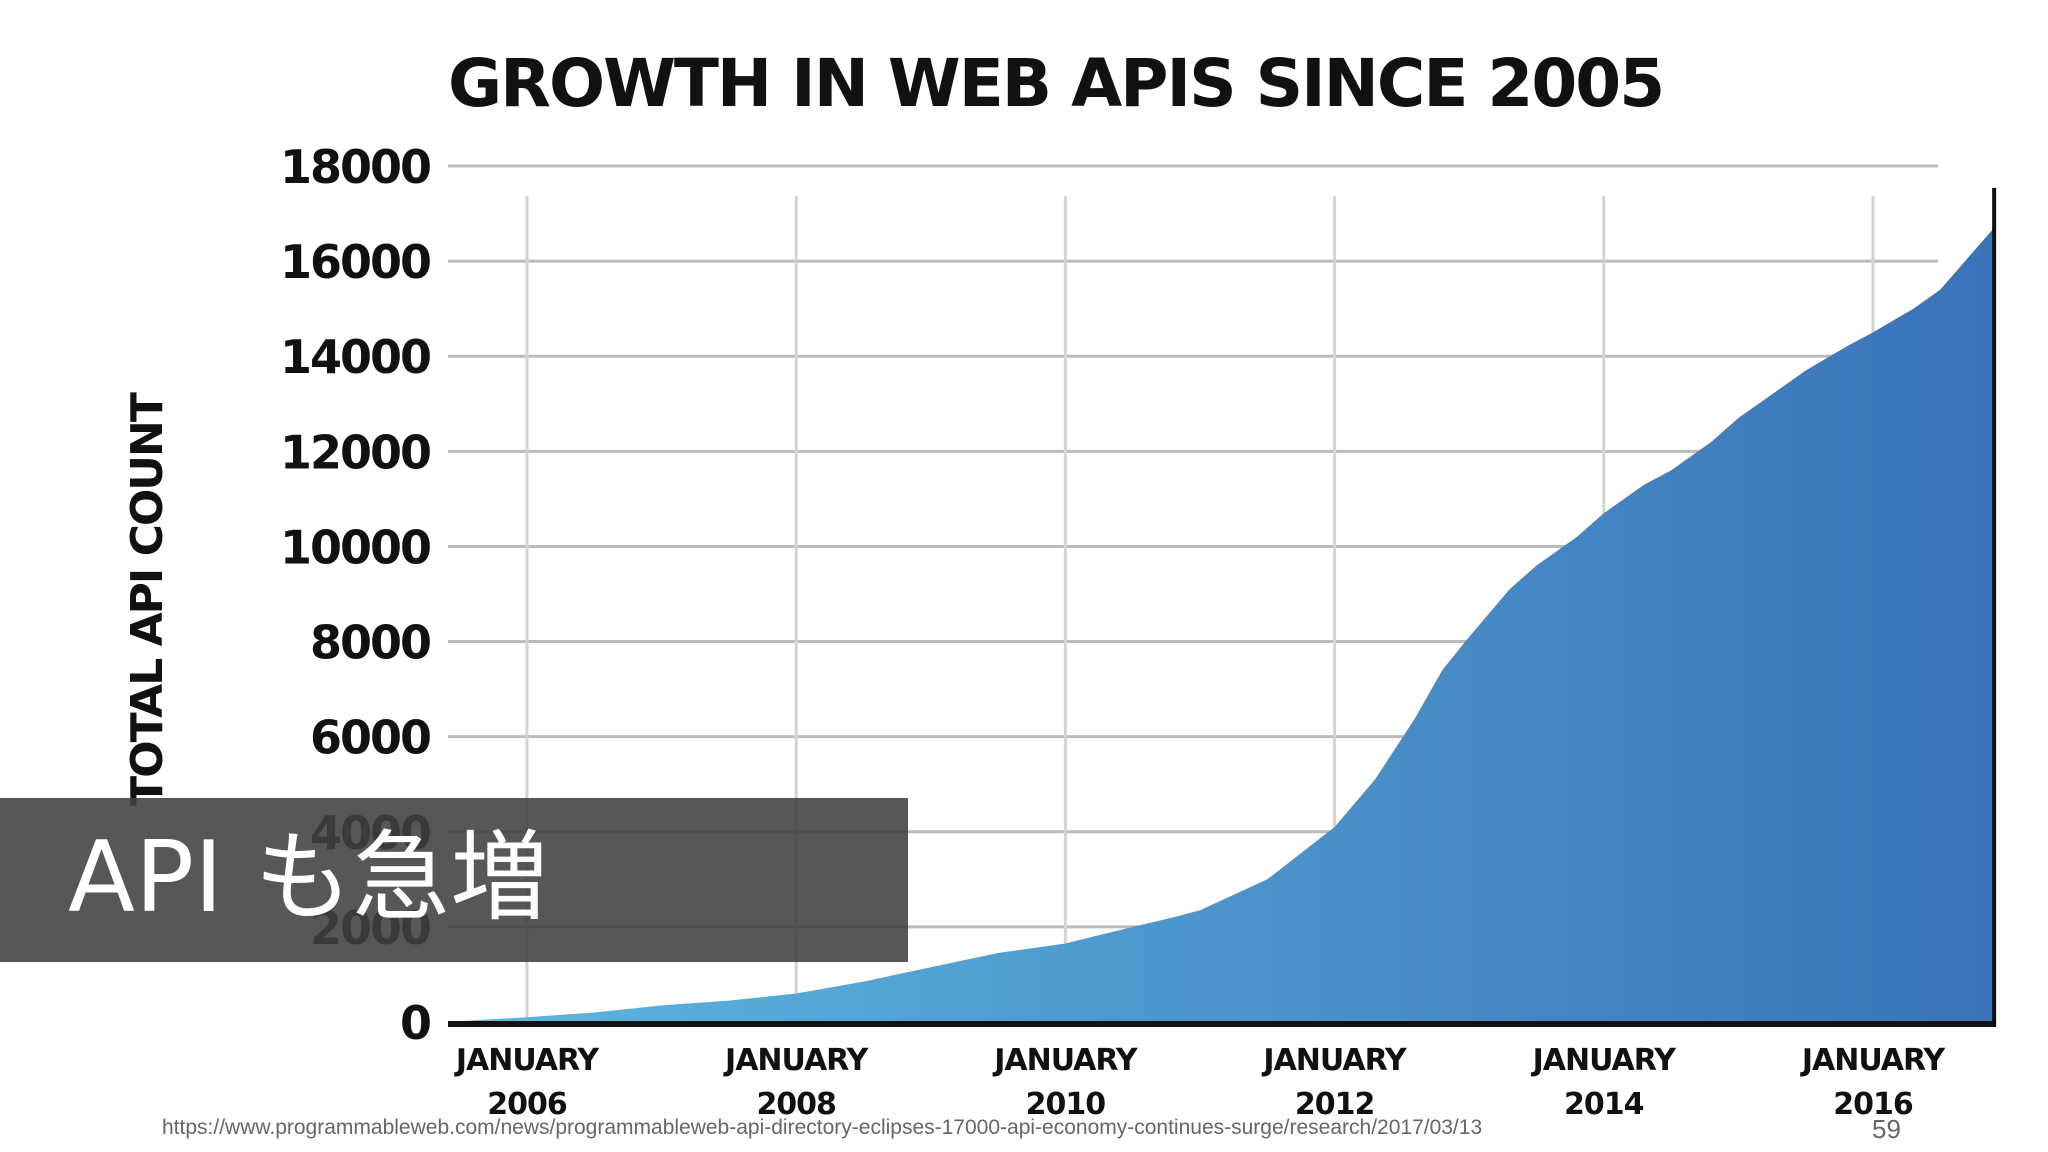 This screenshot has height=1152, width=2048. Describe the element at coordinates (1604, 1104) in the screenshot. I see `x-tick-year-2014: 2014` at that location.